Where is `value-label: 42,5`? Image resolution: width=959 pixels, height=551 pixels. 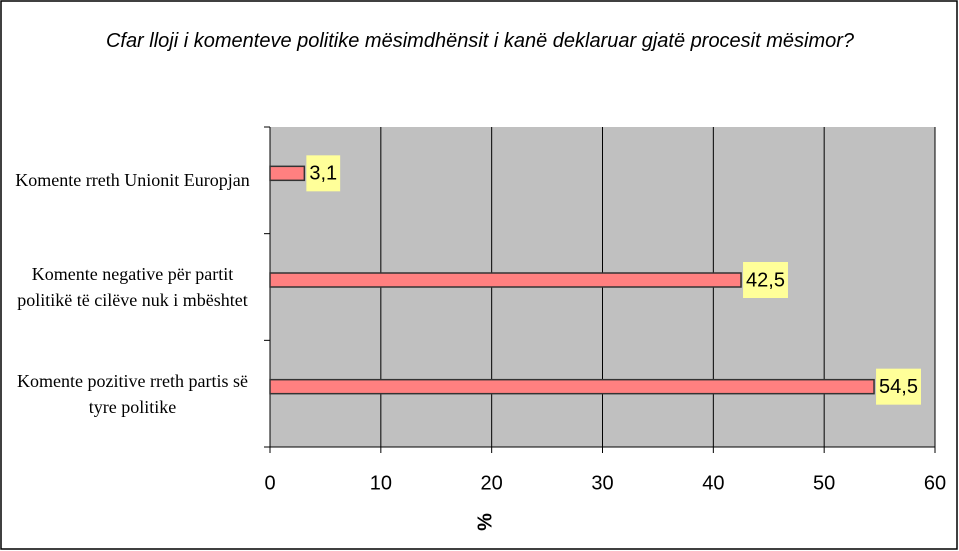 value-label: 42,5 is located at coordinates (765, 280).